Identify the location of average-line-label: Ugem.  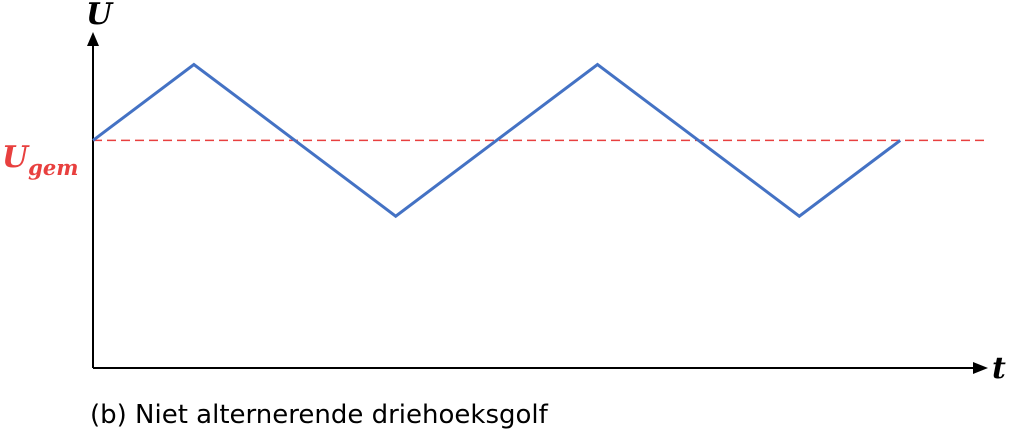
(40, 160).